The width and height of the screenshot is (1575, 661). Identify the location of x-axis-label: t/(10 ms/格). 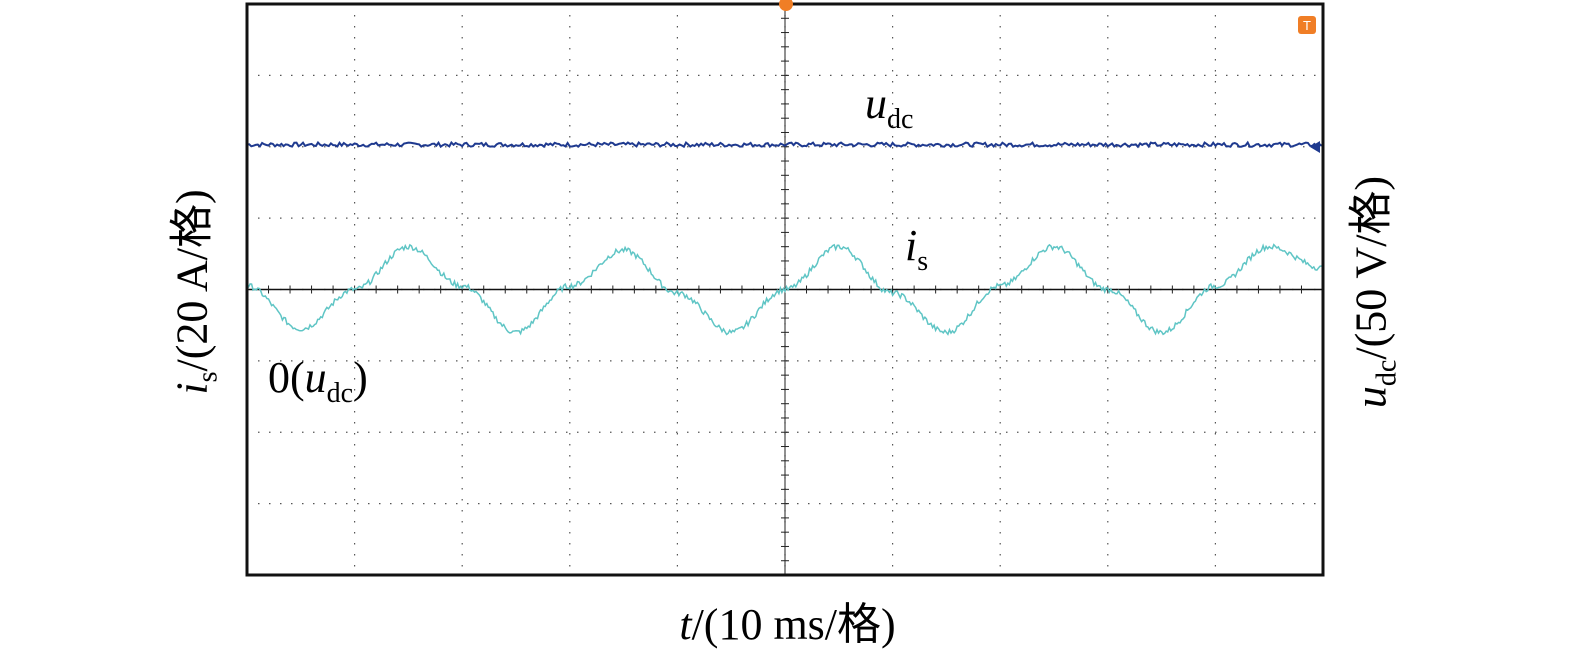
(787, 624).